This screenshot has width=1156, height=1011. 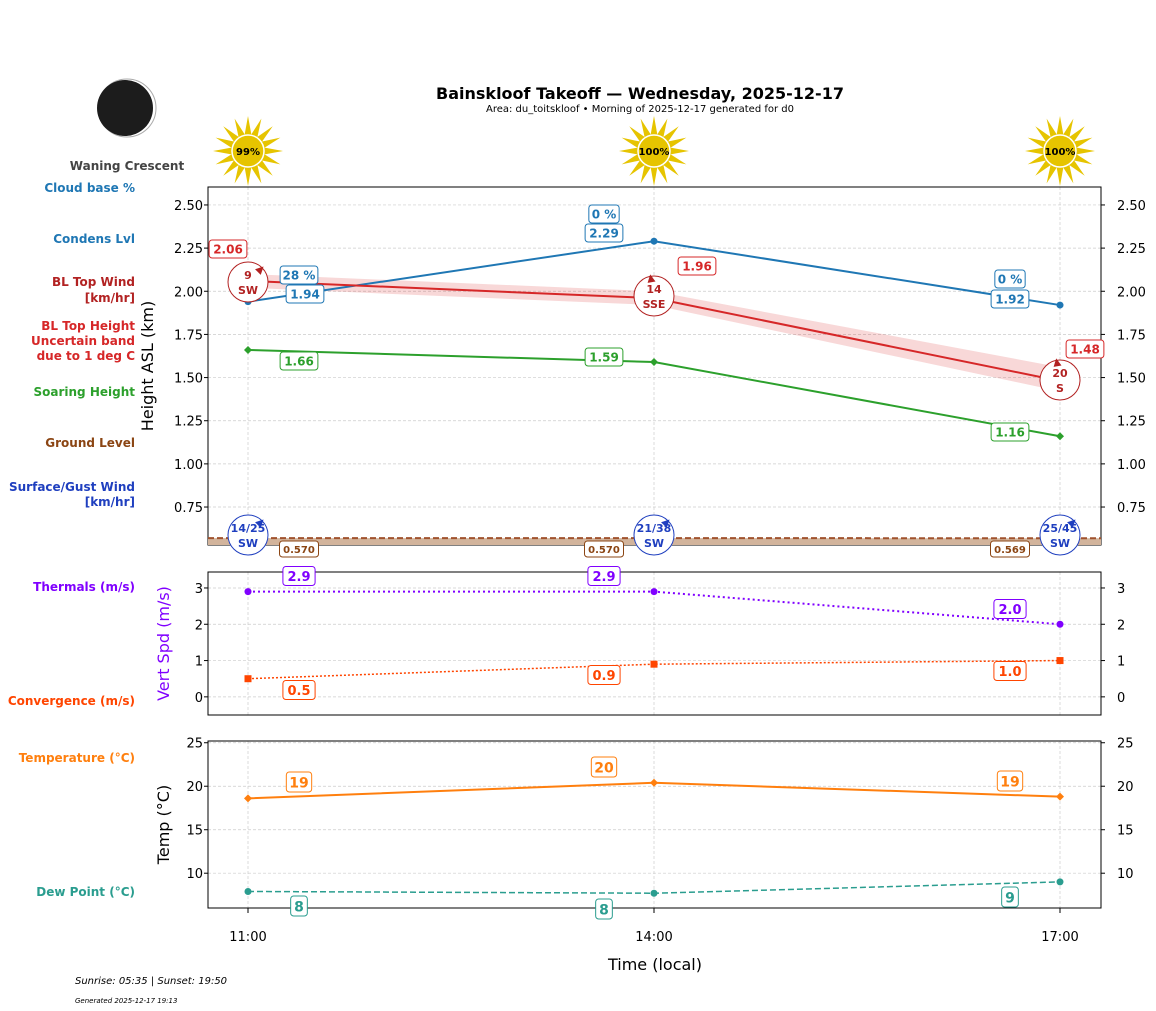 I want to click on y-tick-label: 2.00, so click(x=1131, y=292).